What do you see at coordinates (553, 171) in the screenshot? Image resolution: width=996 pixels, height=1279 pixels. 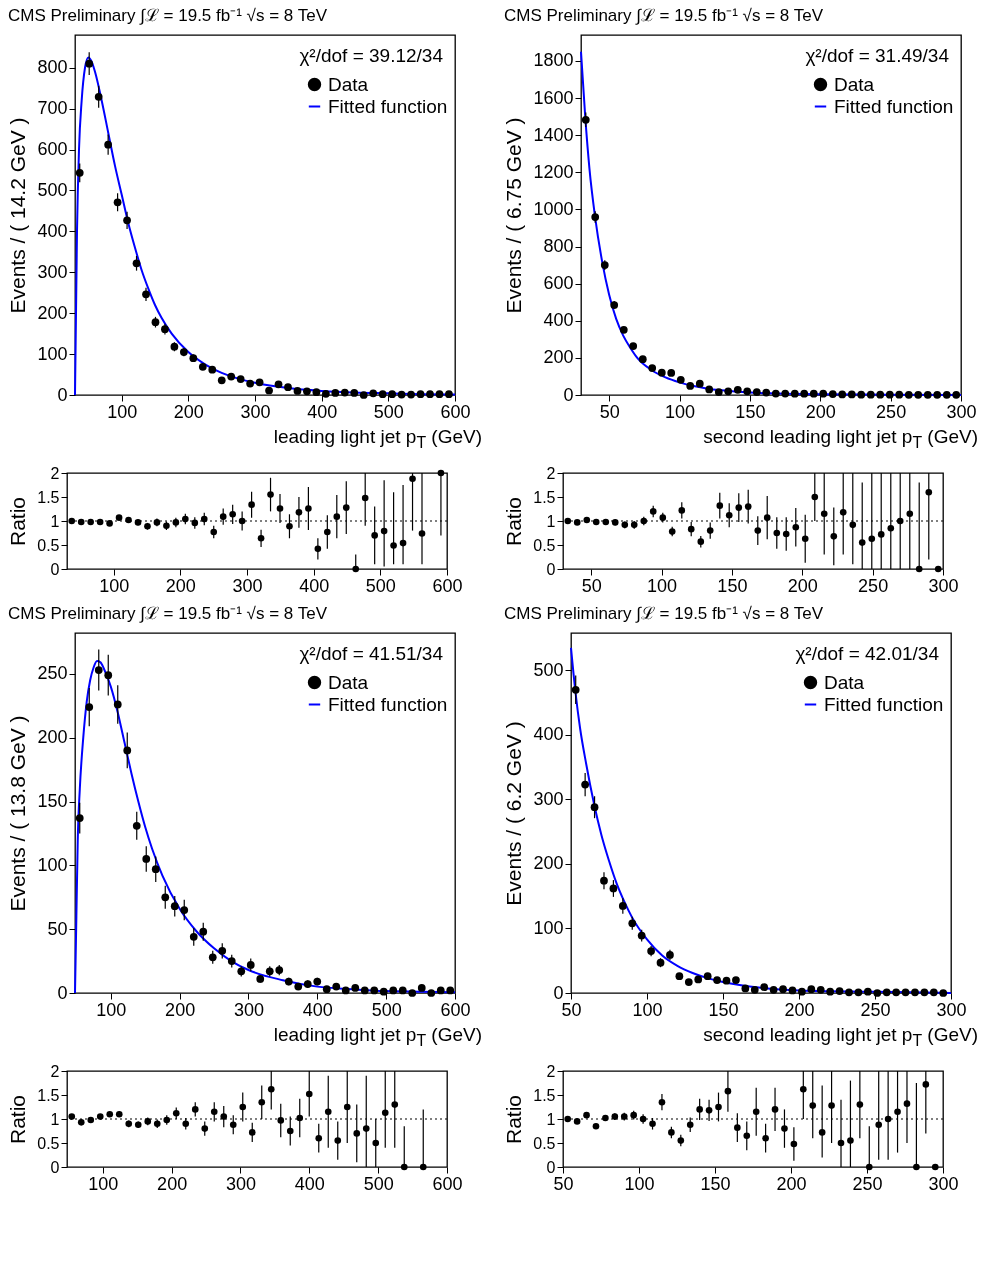 I see `y-tick-label: 1200` at bounding box center [553, 171].